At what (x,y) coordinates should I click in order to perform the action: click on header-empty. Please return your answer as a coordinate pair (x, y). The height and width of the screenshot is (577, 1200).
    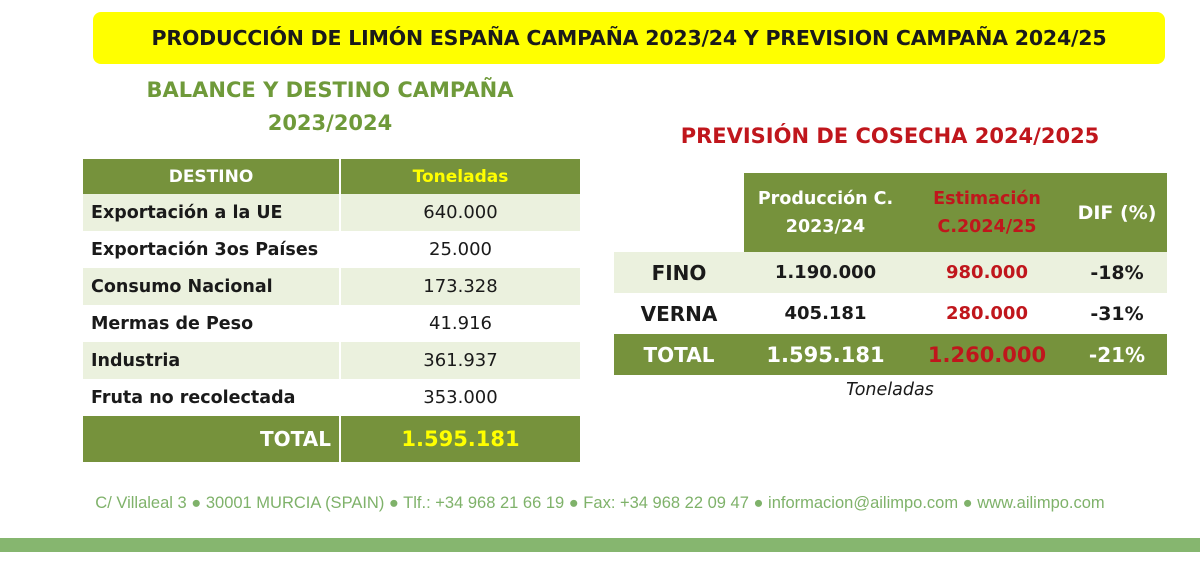
    Looking at the image, I should click on (679, 212).